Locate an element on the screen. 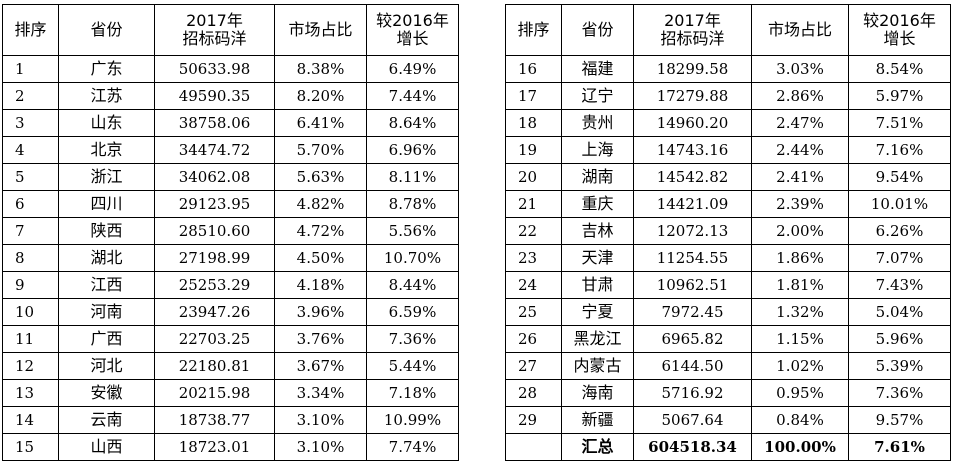 This screenshot has width=956, height=476. table-row: 15 山西 18723.01 3.10% 7.74% is located at coordinates (230, 447).